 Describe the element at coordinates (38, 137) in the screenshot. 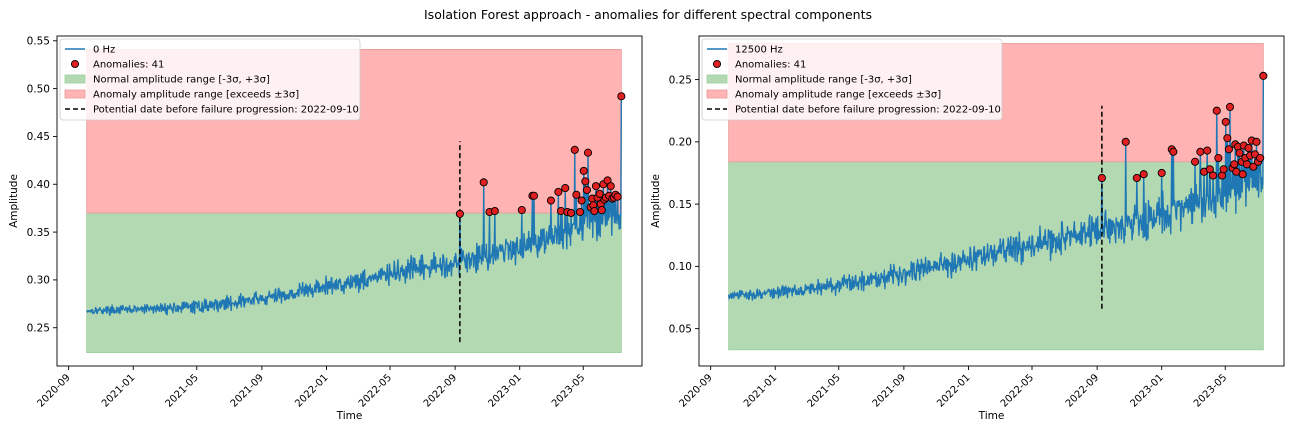

I see `y-tick-label: 0.45` at that location.